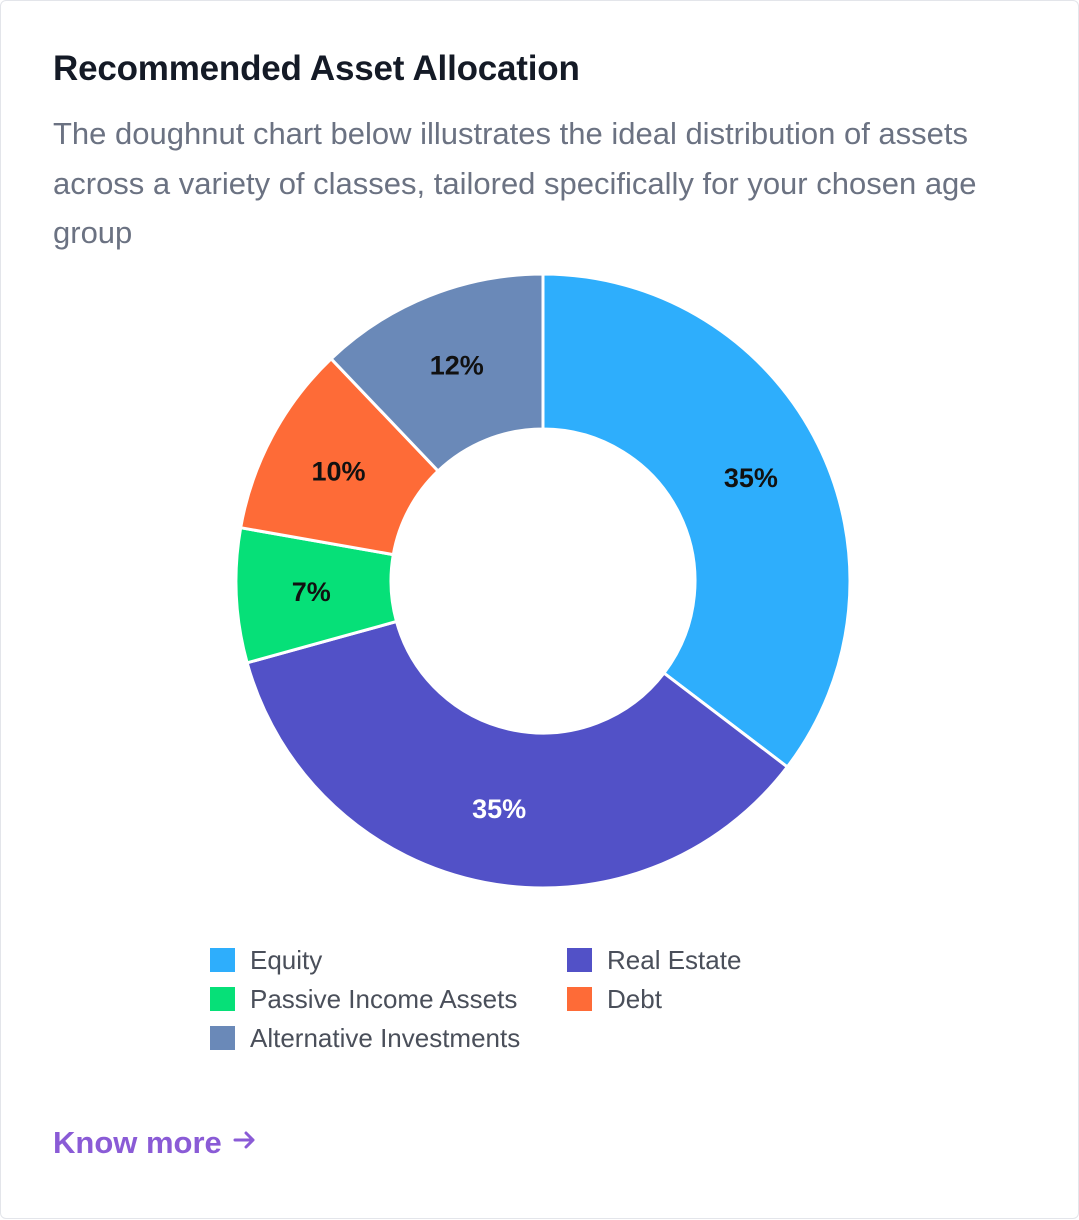 The width and height of the screenshot is (1079, 1220). What do you see at coordinates (634, 998) in the screenshot?
I see `legend-label: Debt` at bounding box center [634, 998].